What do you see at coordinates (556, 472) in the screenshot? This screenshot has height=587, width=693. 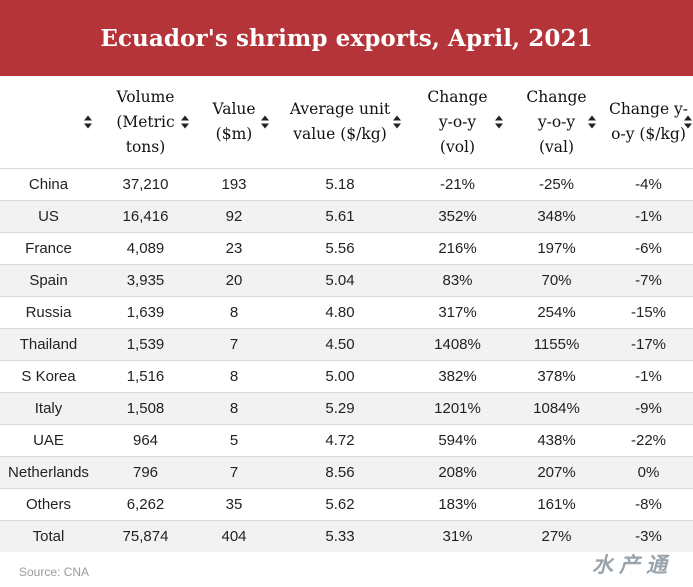 I see `cell-change-val: 207%` at bounding box center [556, 472].